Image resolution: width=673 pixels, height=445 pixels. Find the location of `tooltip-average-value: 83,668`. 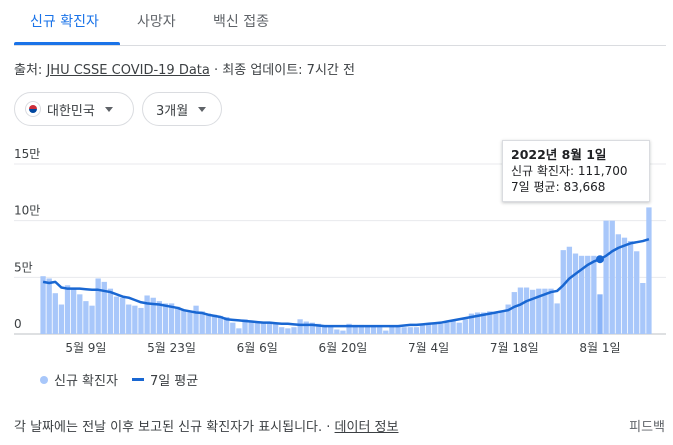

tooltip-average-value: 83,668 is located at coordinates (584, 187).